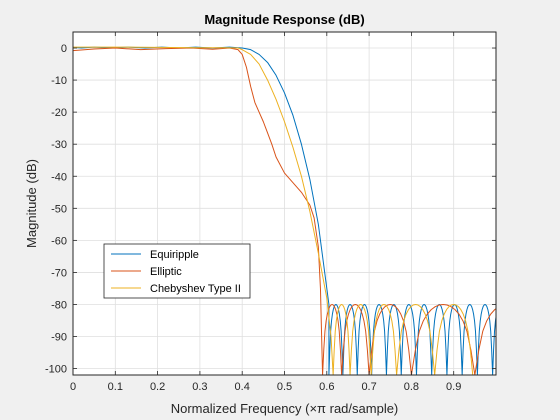 This screenshot has height=420, width=560. What do you see at coordinates (59, 273) in the screenshot?
I see `y-tick-label: -70` at bounding box center [59, 273].